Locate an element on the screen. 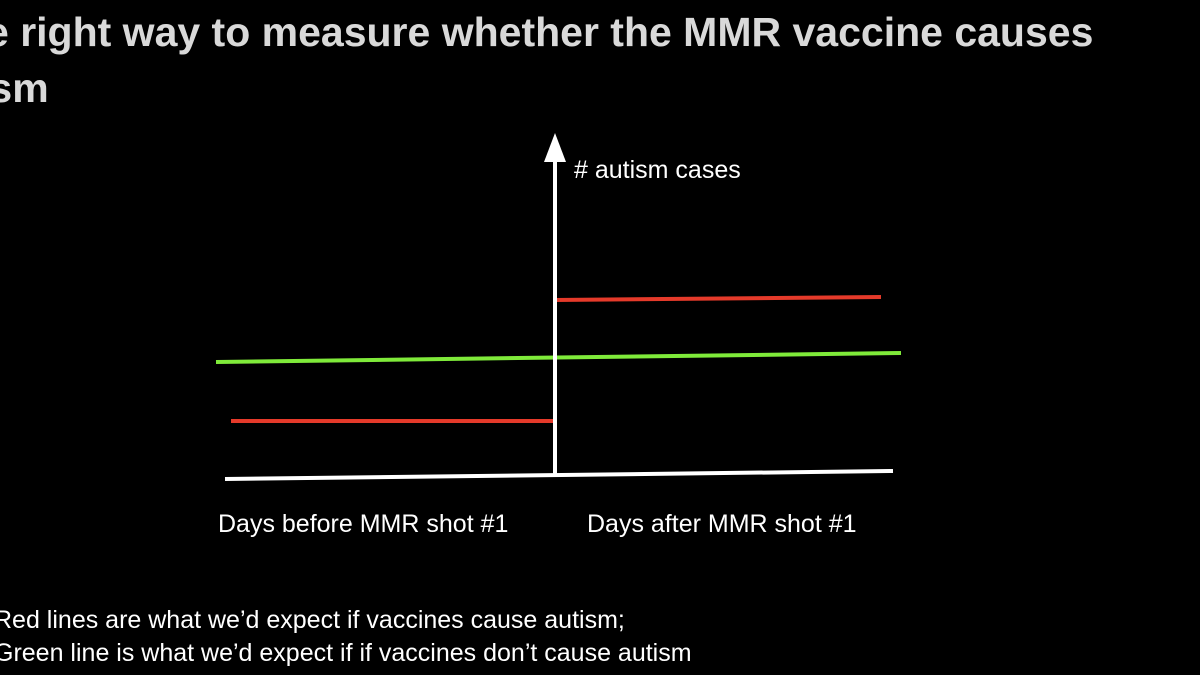 The image size is (1200, 675). x-axis is located at coordinates (559, 475).